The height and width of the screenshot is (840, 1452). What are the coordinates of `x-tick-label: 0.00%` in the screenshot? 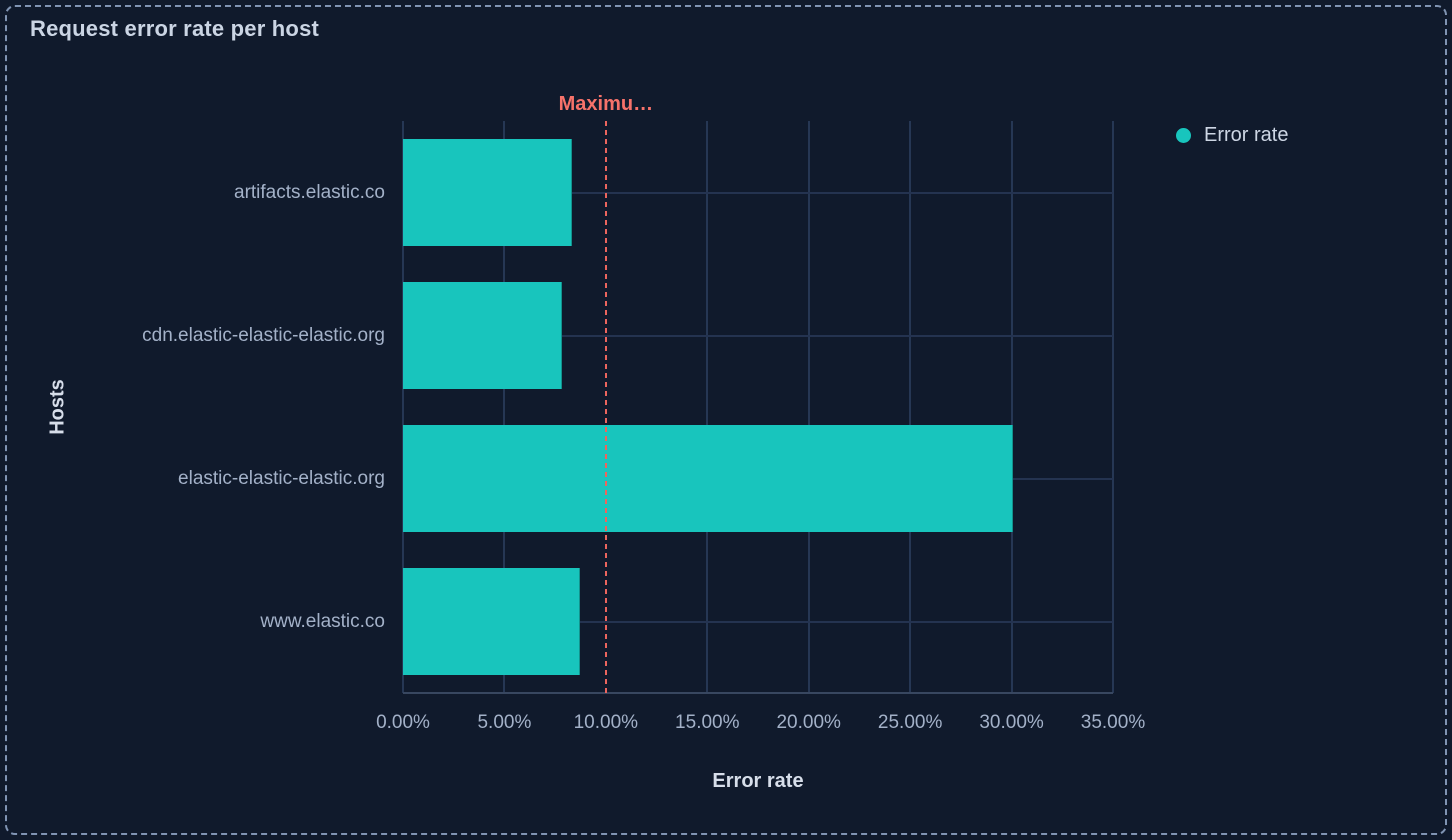 It's located at (403, 722).